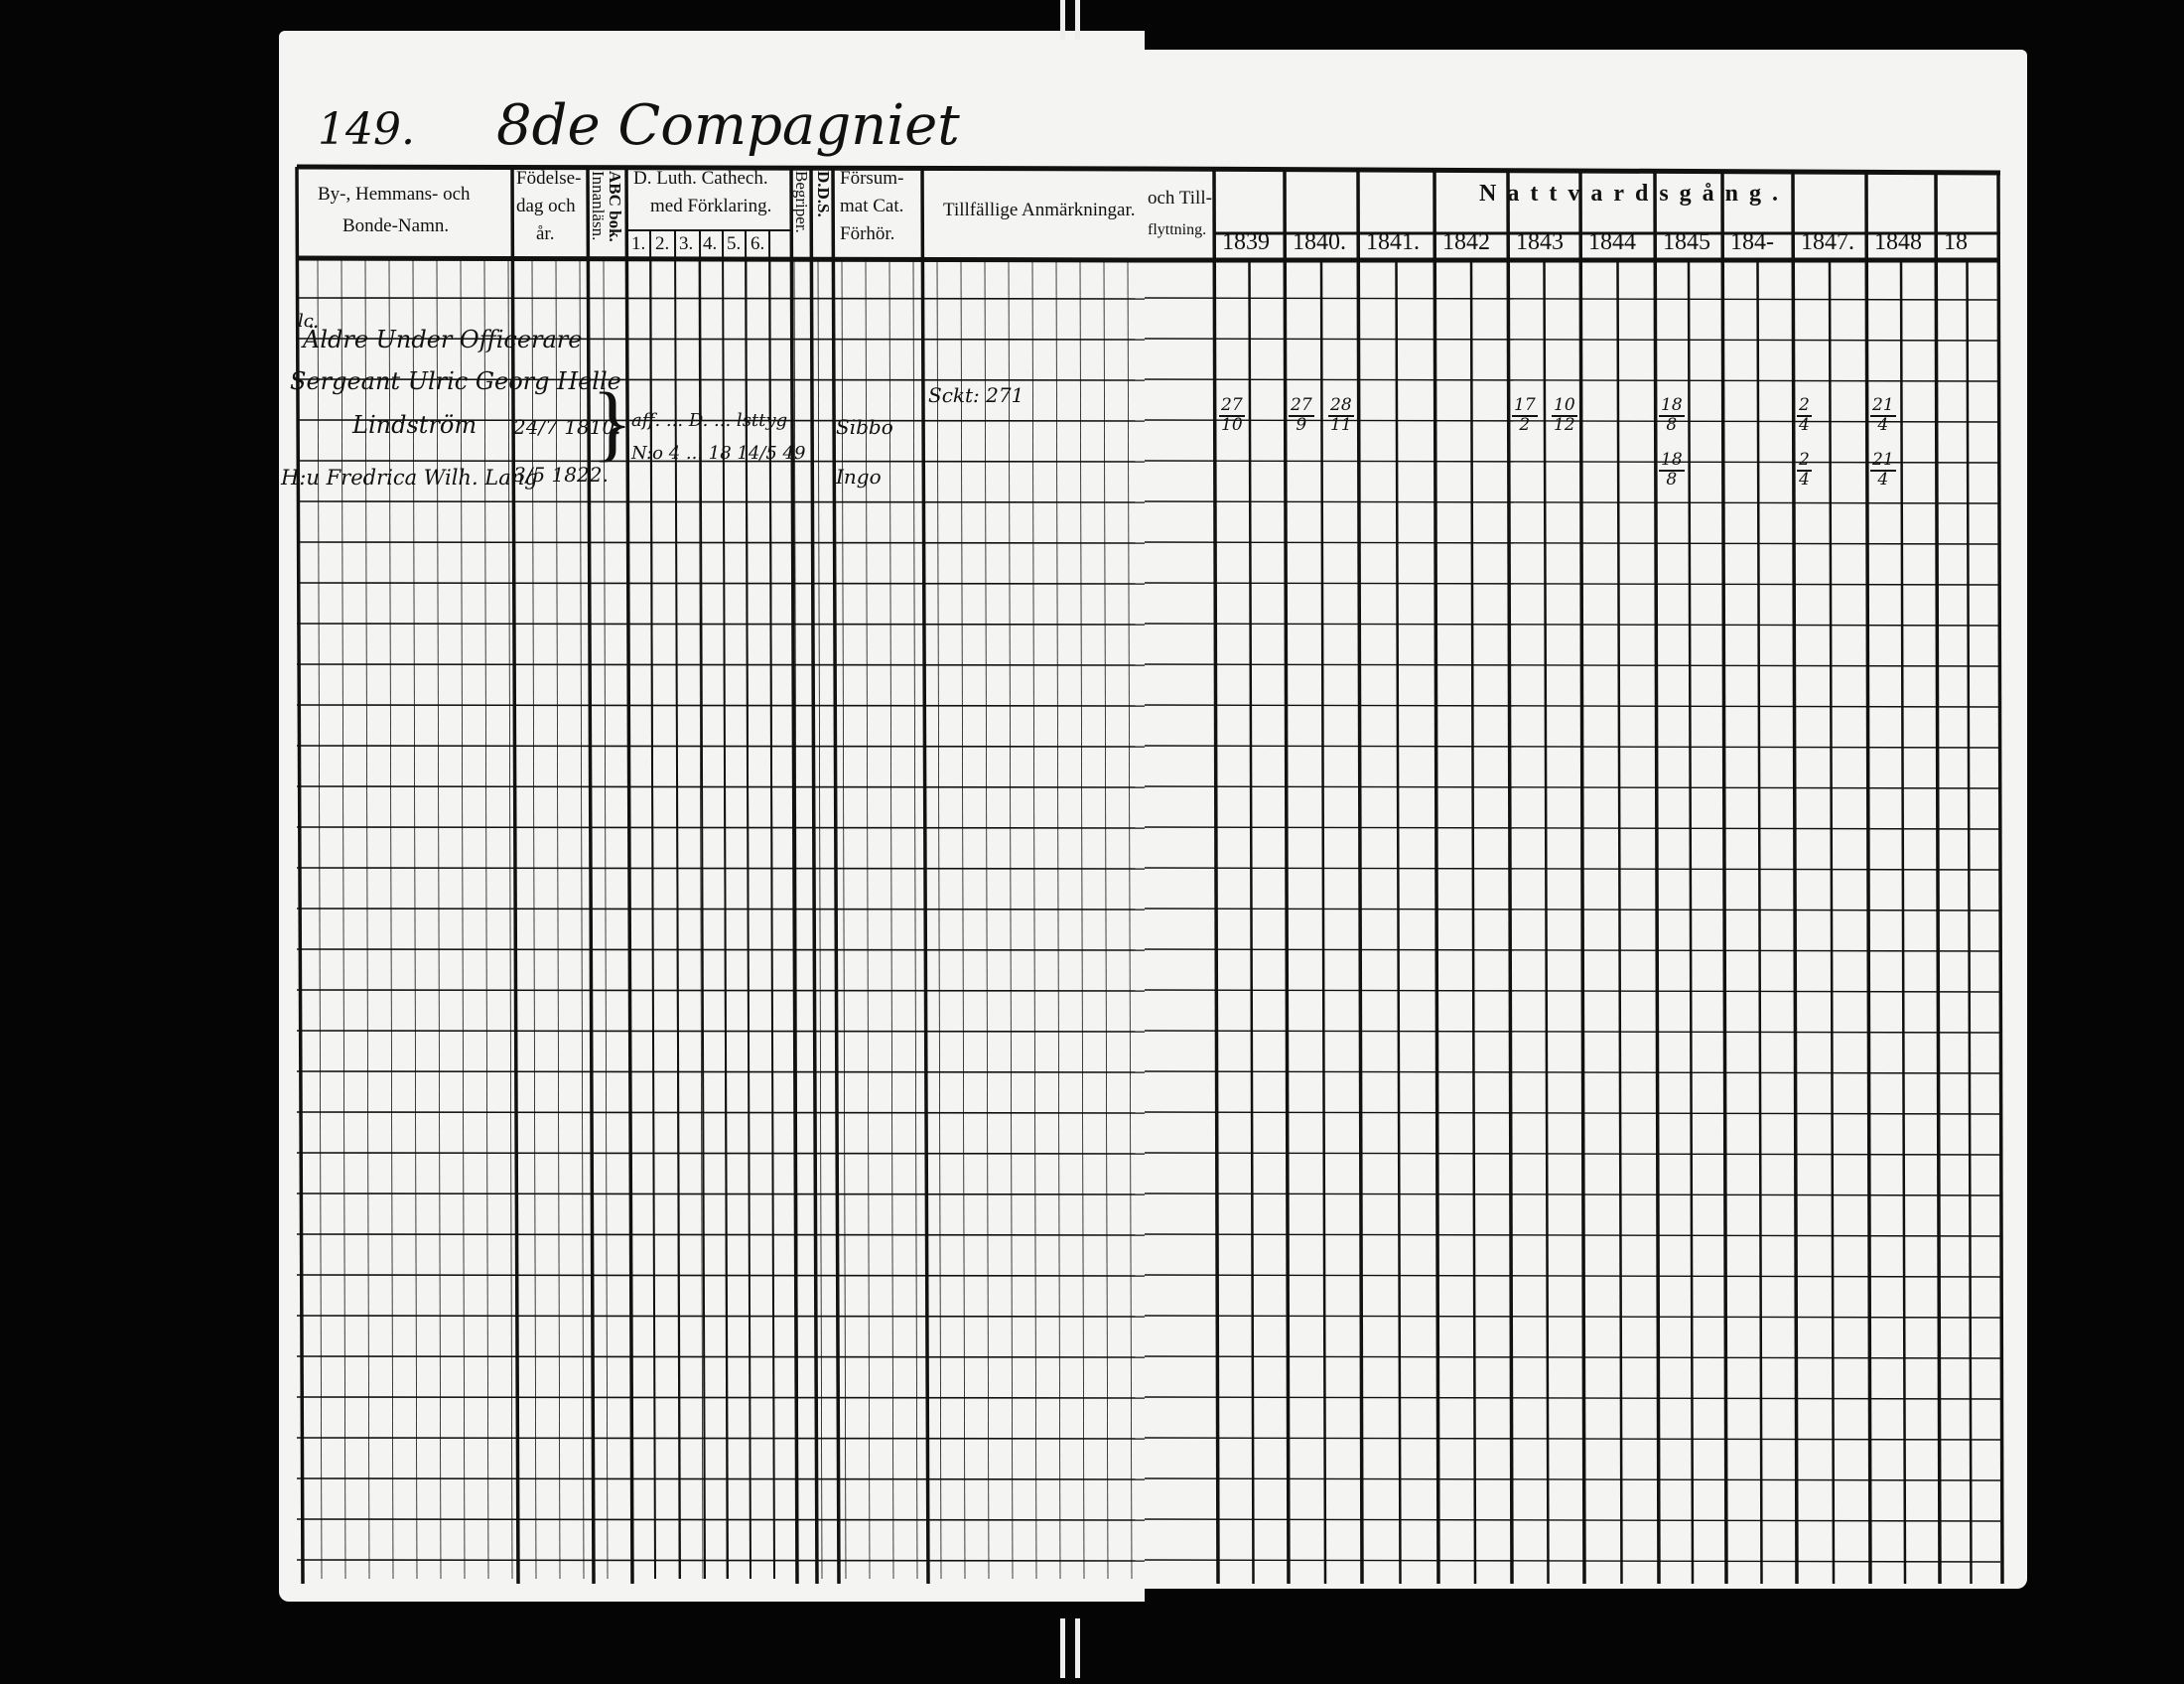  I want to click on entry-catechism: aff. ... D. ... lsttyg, so click(709, 420).